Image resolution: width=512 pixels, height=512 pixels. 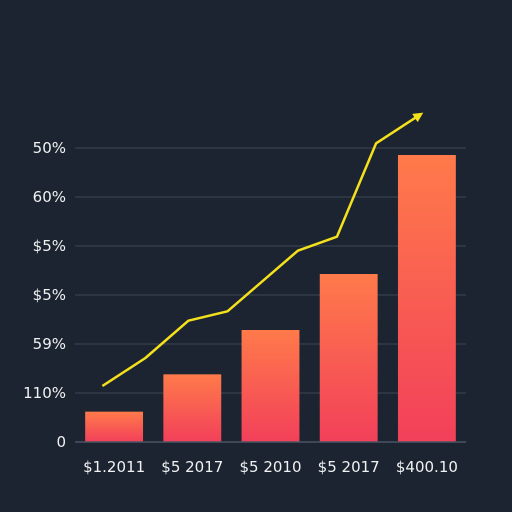 I want to click on y-tick-label: 59%, so click(x=49, y=344).